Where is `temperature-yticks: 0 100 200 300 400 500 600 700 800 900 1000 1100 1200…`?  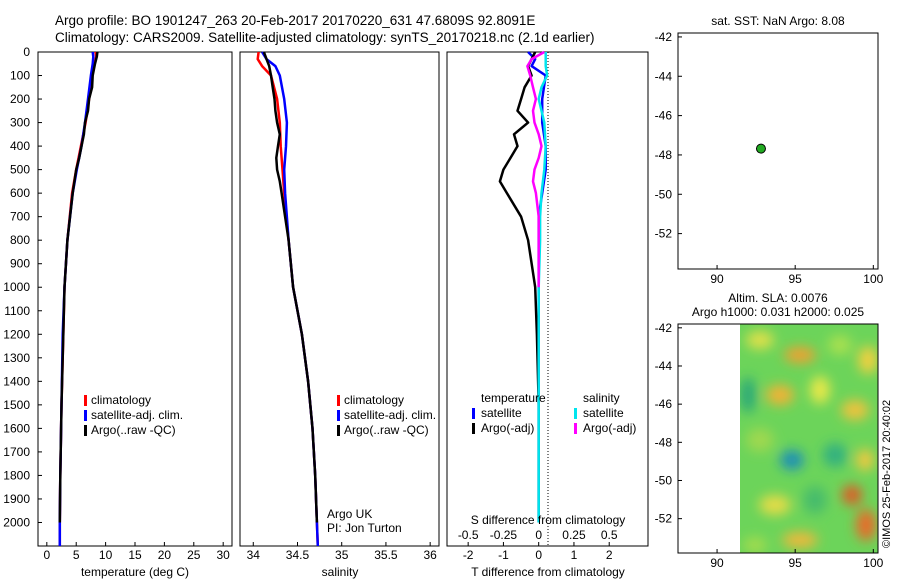 temperature-yticks: 0 100 200 300 400 500 600 700 800 900 1000 1100 1200… is located at coordinates (22, 287).